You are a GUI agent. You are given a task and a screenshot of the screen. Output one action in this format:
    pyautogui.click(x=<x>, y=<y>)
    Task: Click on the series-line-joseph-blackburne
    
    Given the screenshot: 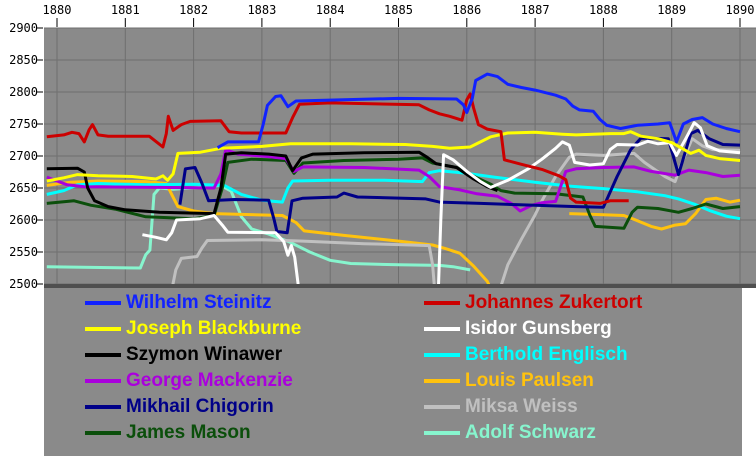 What is the action you would take?
    pyautogui.click(x=393, y=156)
    